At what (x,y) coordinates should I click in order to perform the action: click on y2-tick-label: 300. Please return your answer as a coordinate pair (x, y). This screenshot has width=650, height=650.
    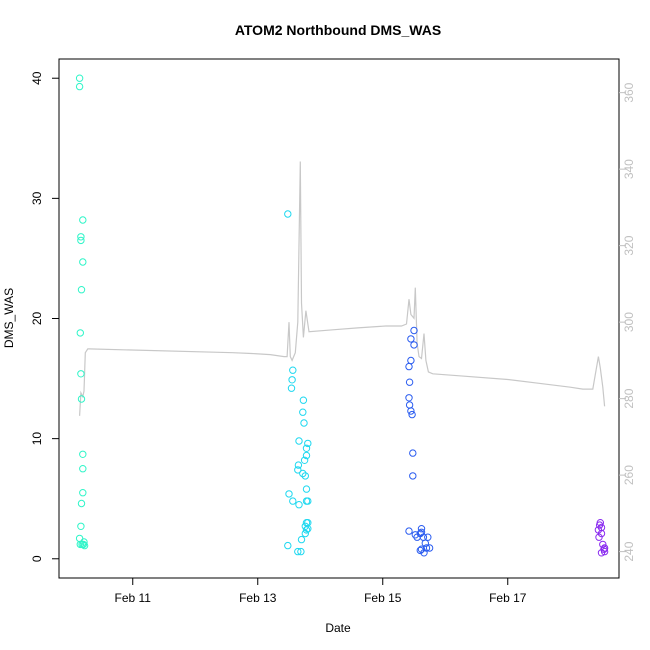
    Looking at the image, I should click on (629, 322).